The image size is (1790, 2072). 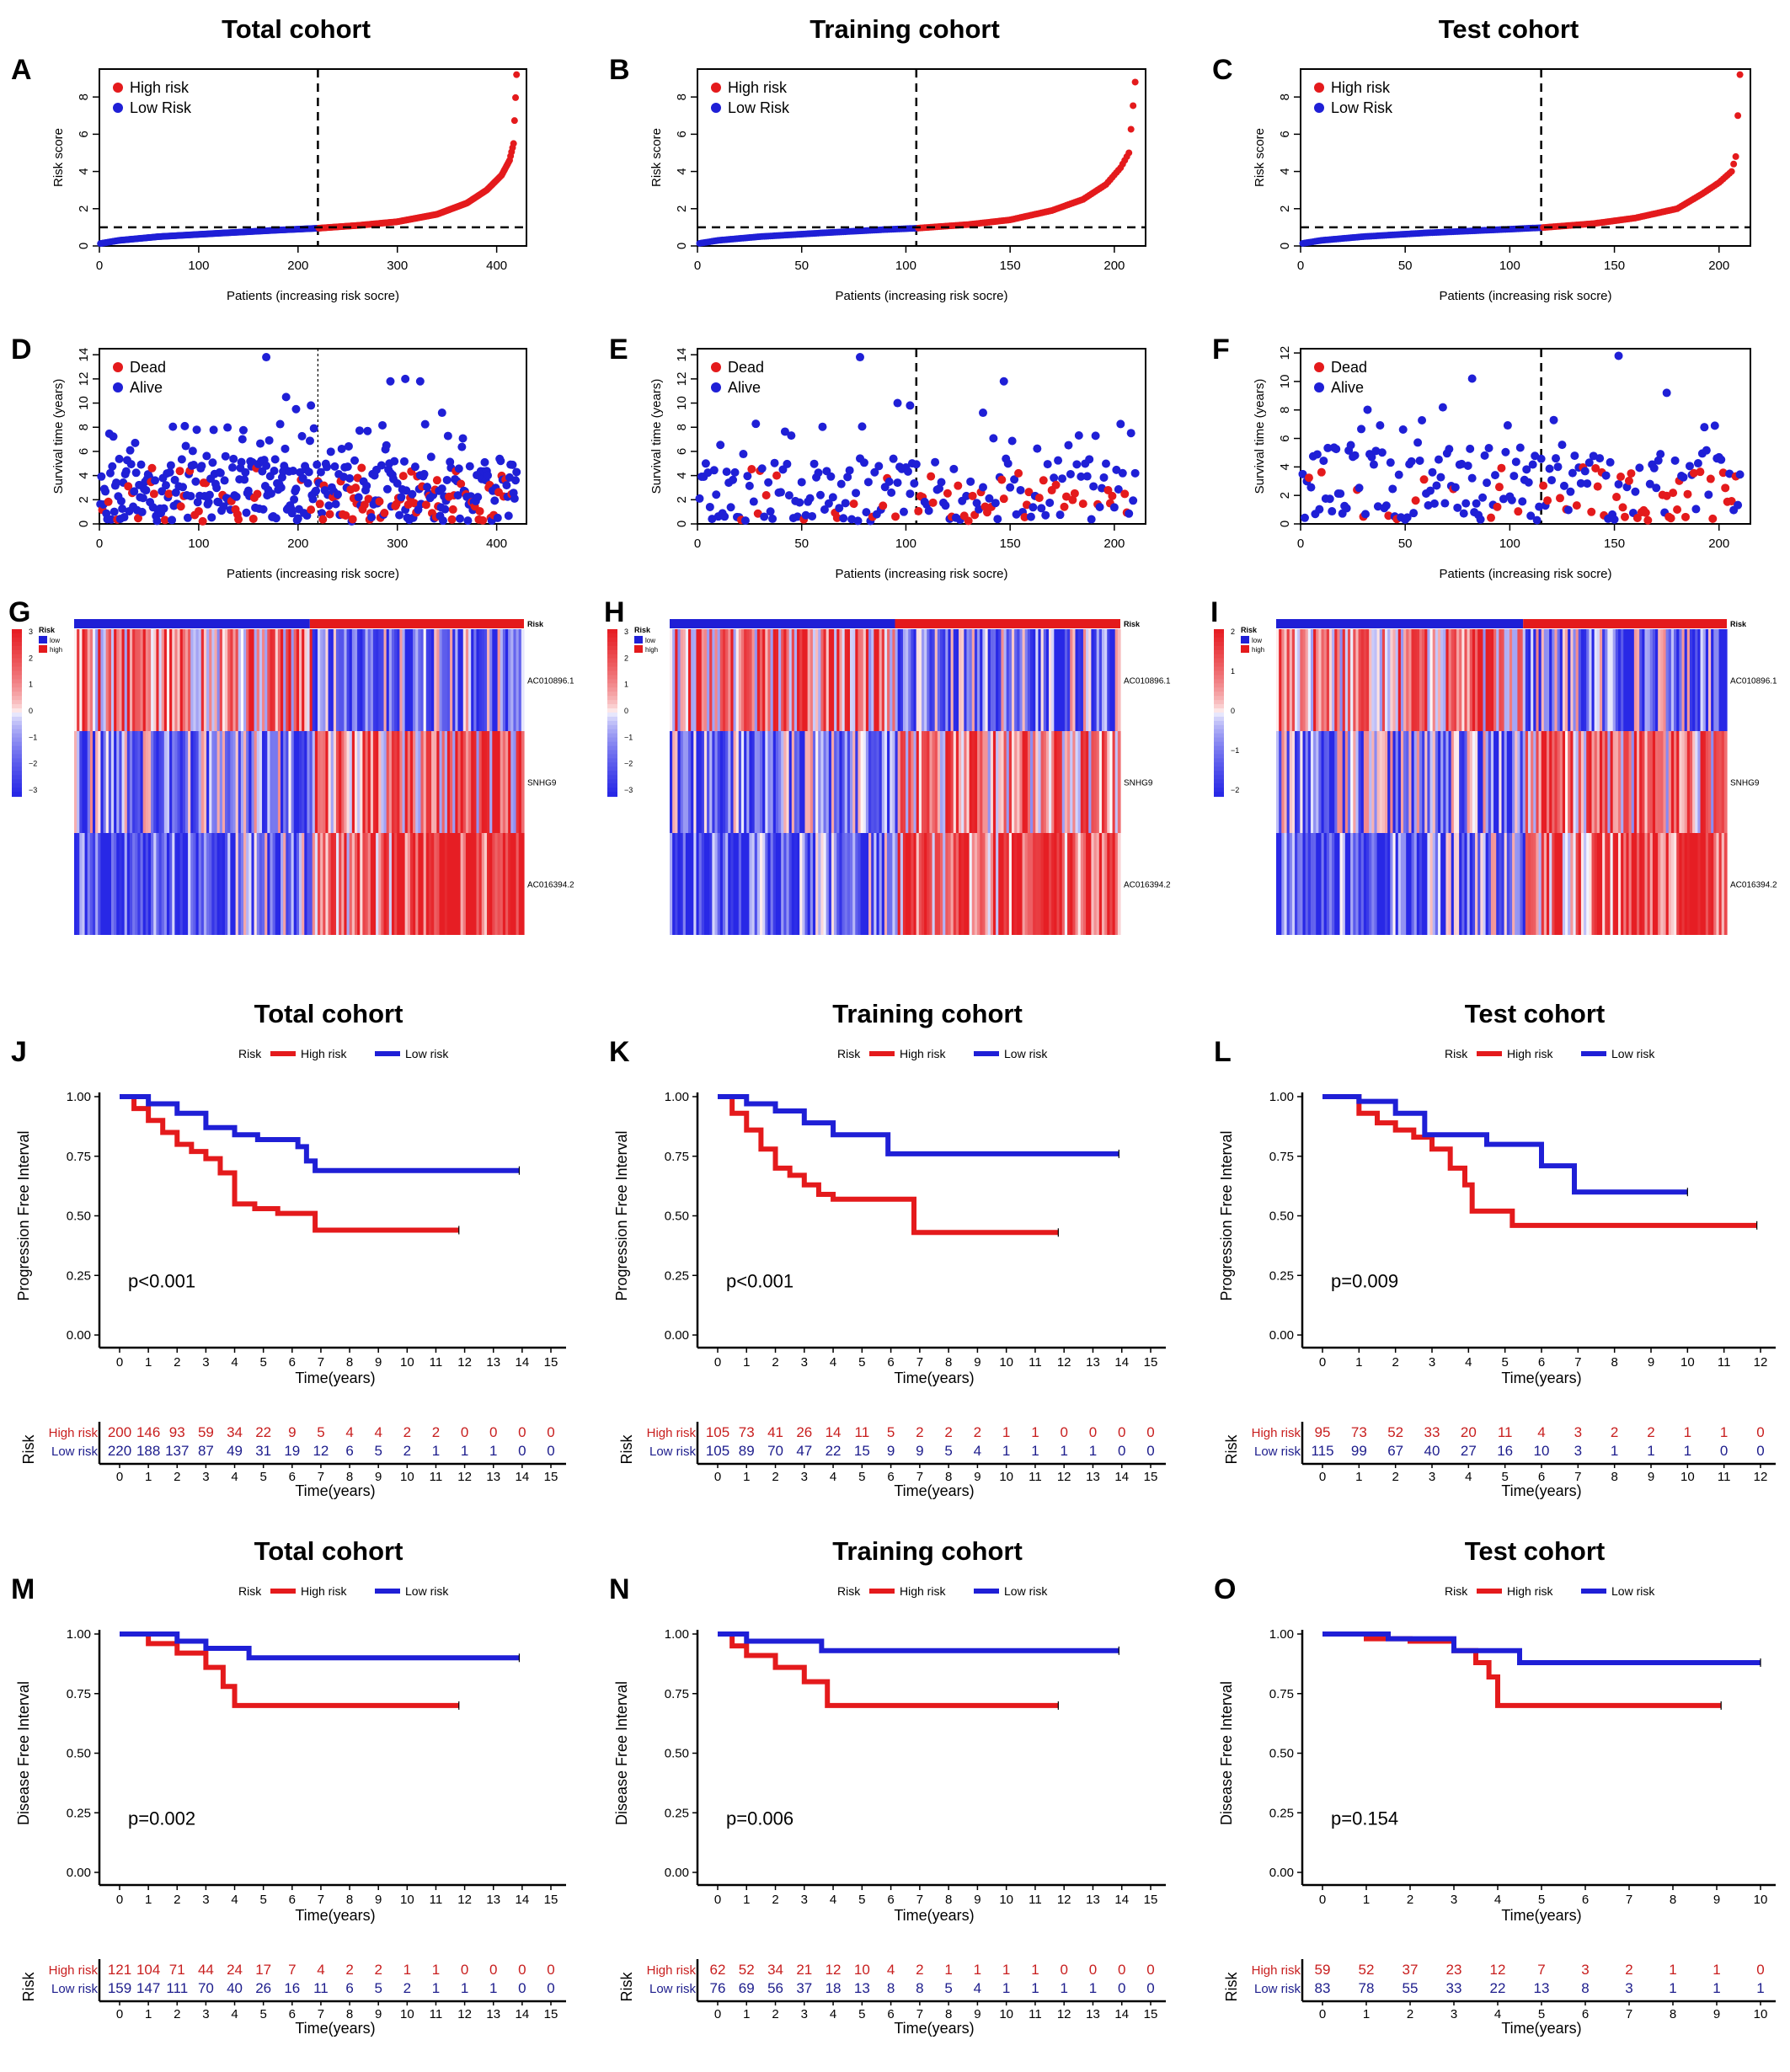 I want to click on plot-frame, so click(x=313, y=436).